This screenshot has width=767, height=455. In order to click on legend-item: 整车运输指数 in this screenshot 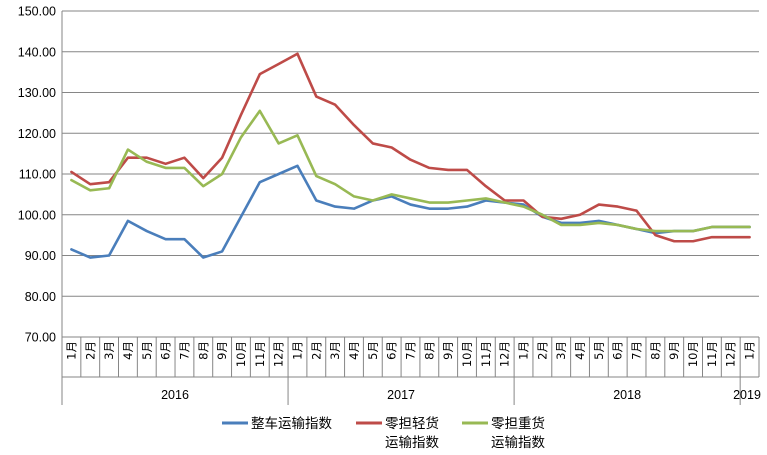, I will do `click(277, 423)`.